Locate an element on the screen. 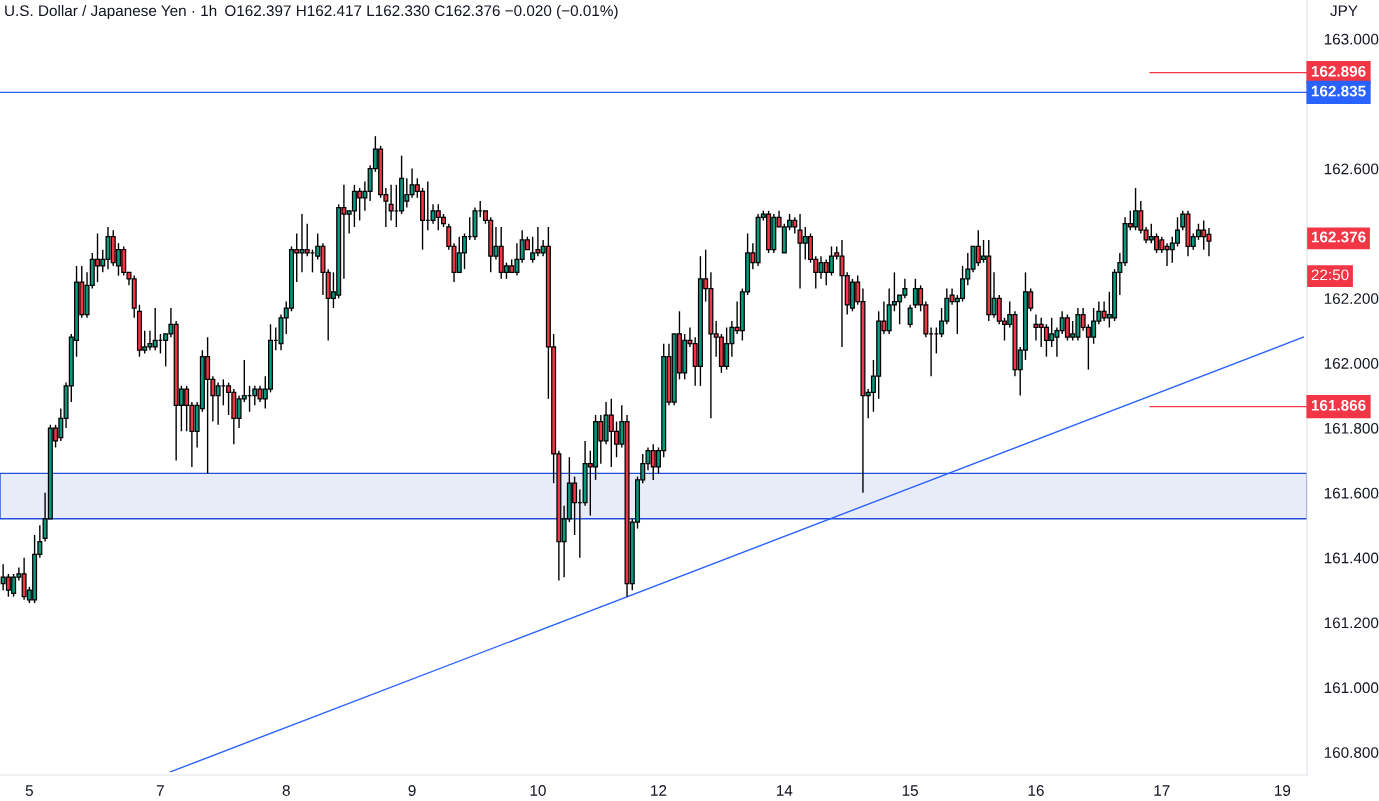 The image size is (1379, 801). y-tick-label: 161.000 is located at coordinates (1351, 688).